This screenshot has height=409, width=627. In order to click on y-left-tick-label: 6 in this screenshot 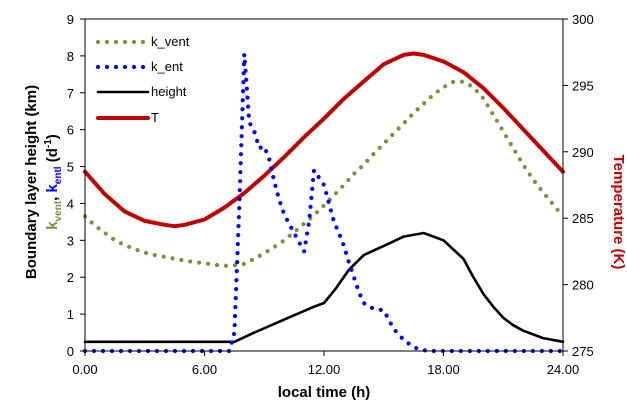, I will do `click(70, 130)`.